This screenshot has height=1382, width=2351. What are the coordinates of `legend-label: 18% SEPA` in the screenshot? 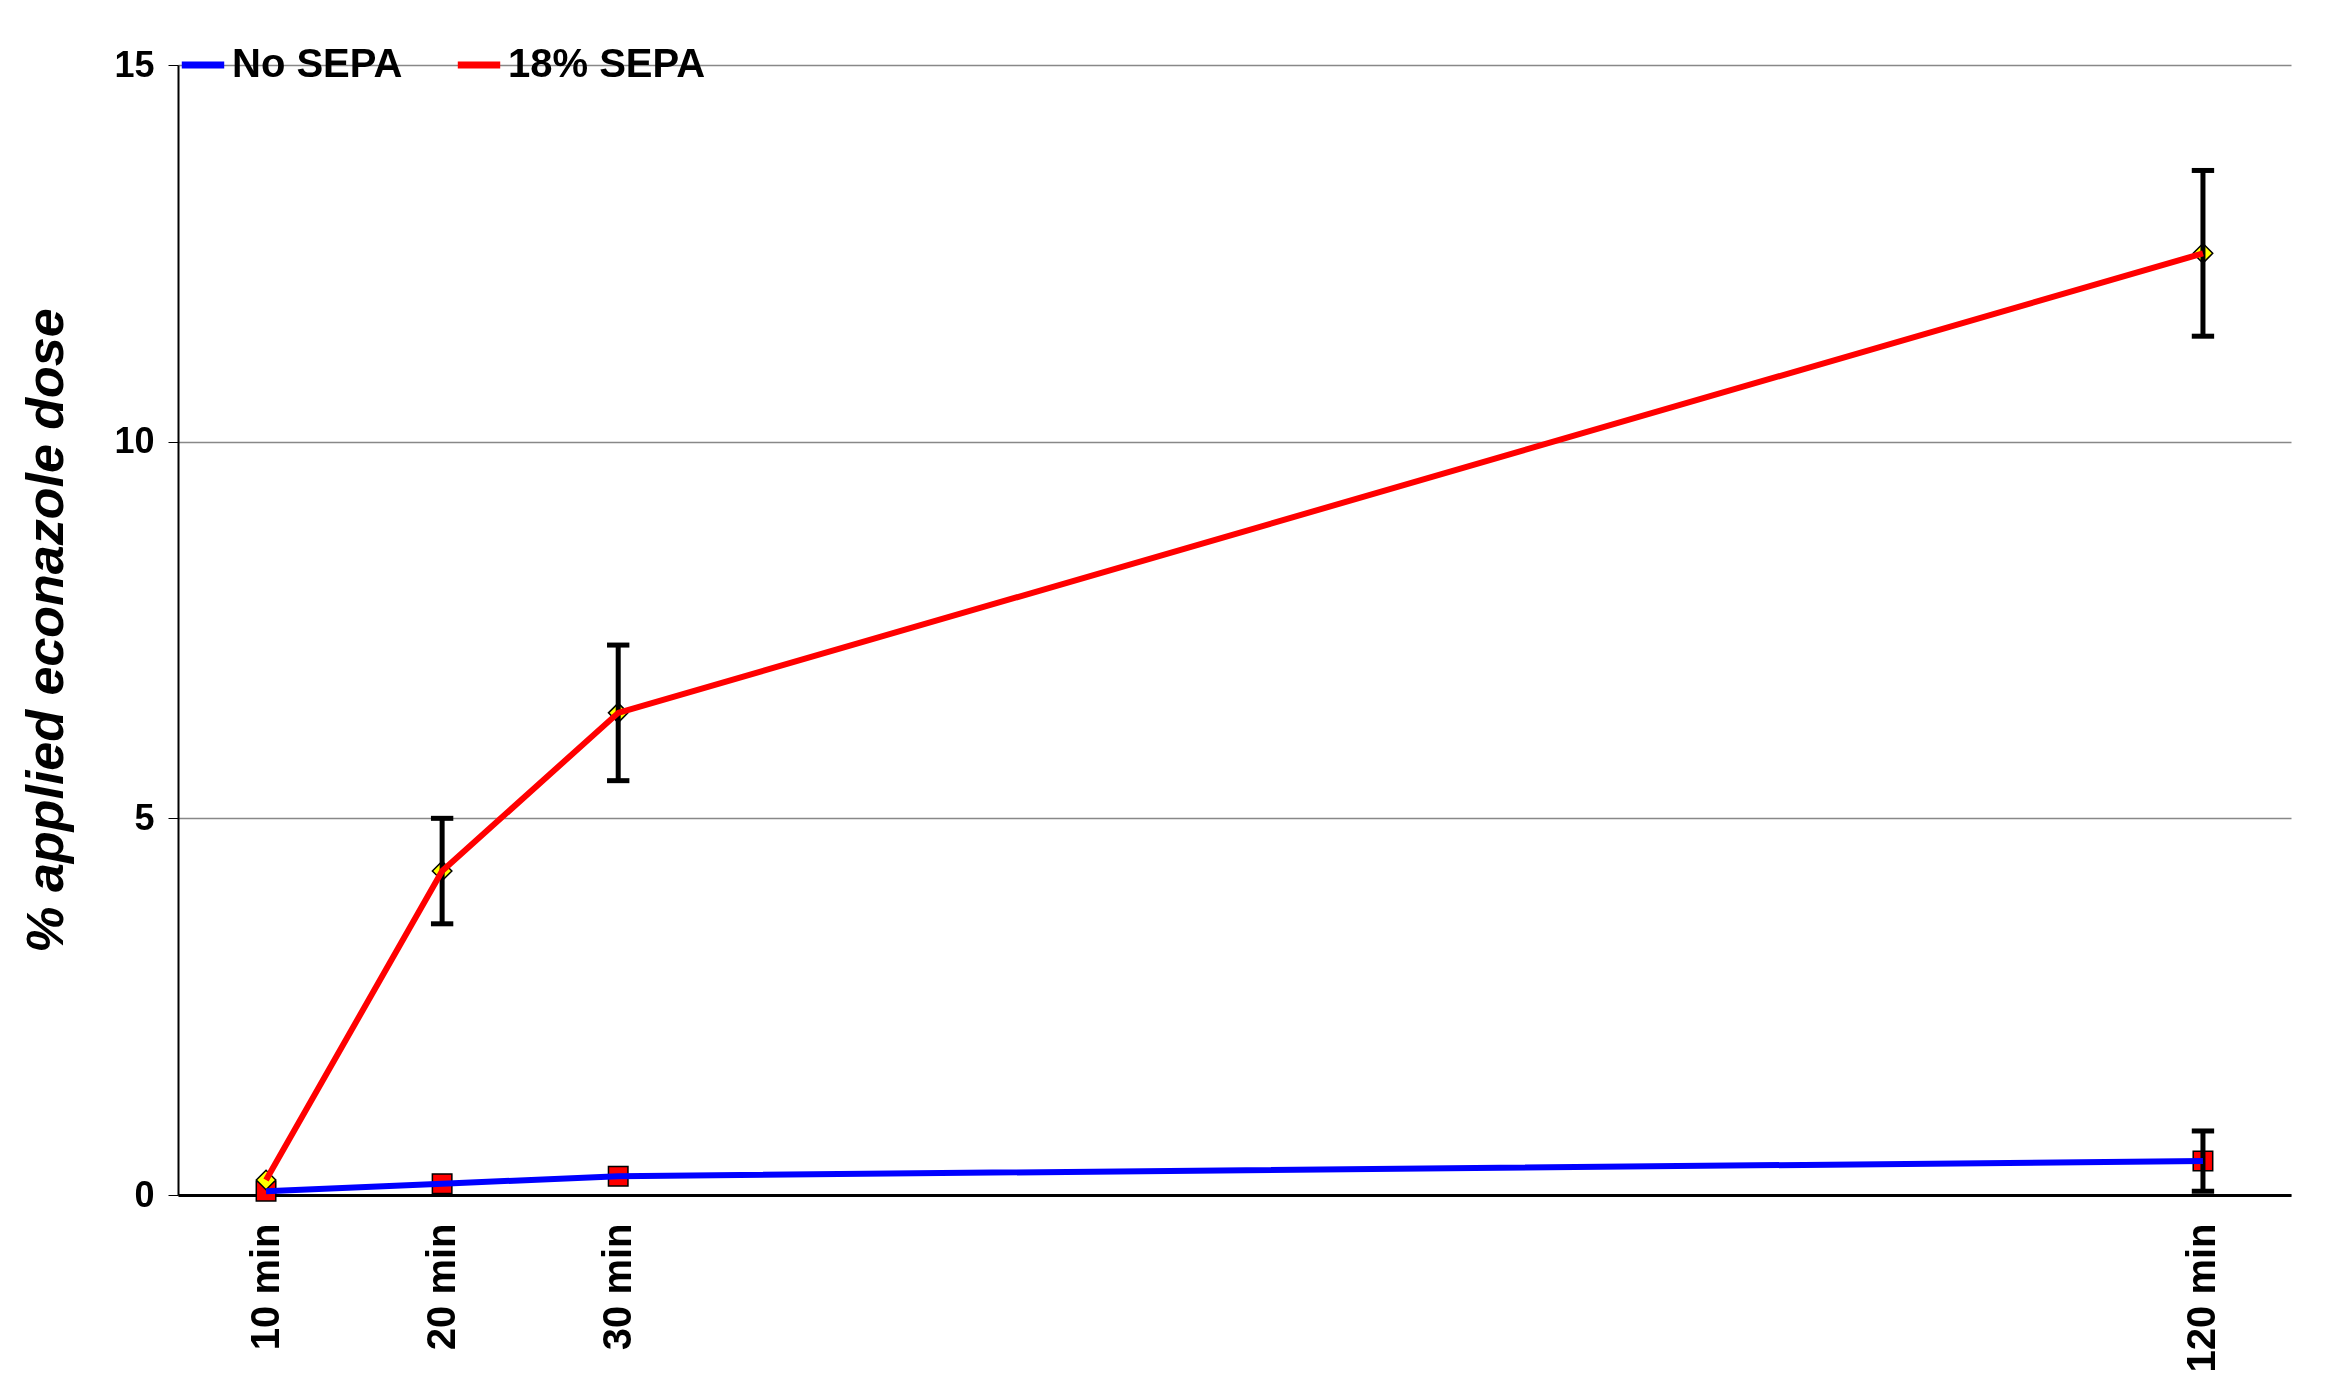 It's located at (607, 63).